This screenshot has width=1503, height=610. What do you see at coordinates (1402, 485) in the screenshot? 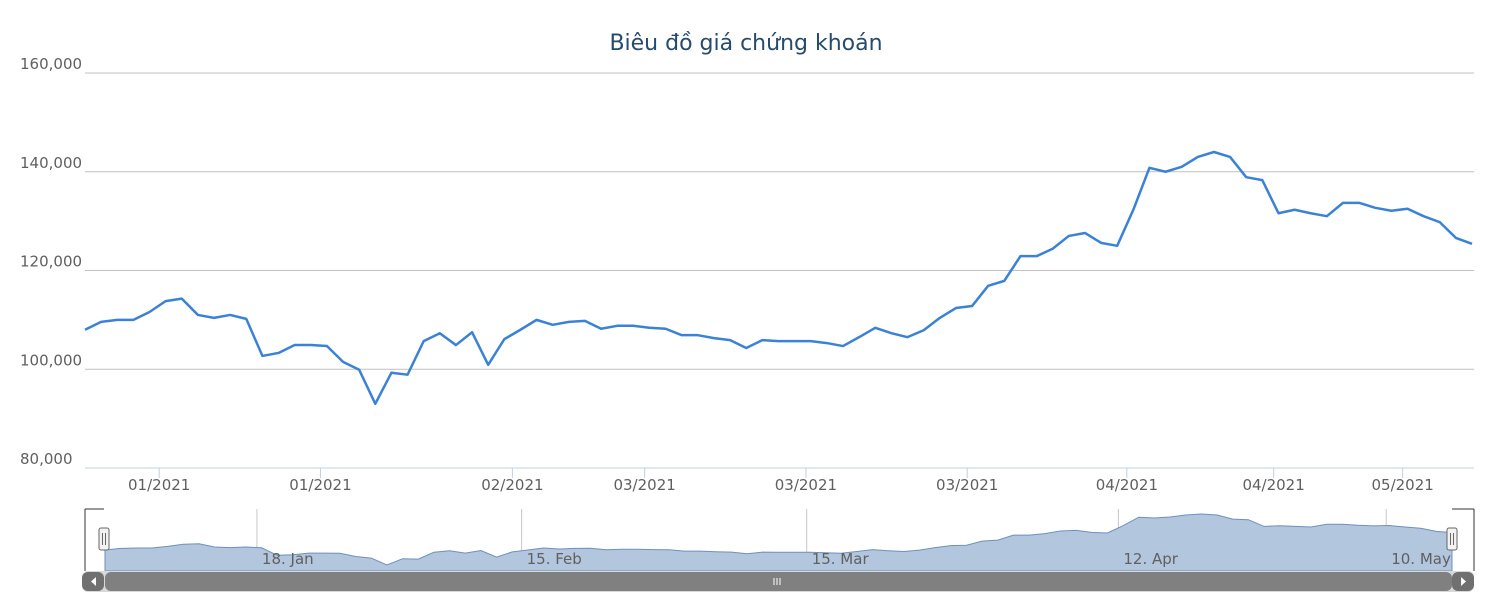
I see `x-tick-label: 05/2021` at bounding box center [1402, 485].